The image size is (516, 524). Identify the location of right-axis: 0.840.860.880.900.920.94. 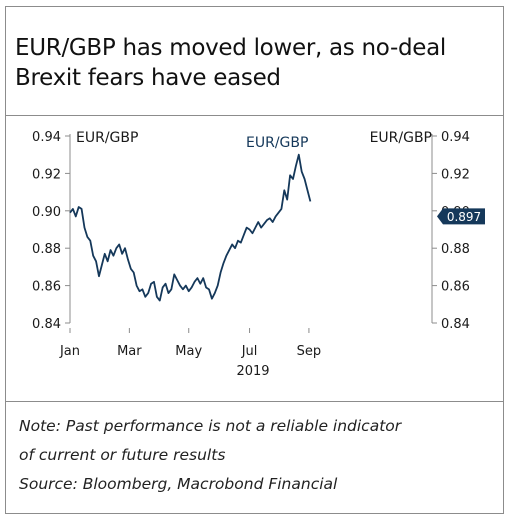
(450, 231).